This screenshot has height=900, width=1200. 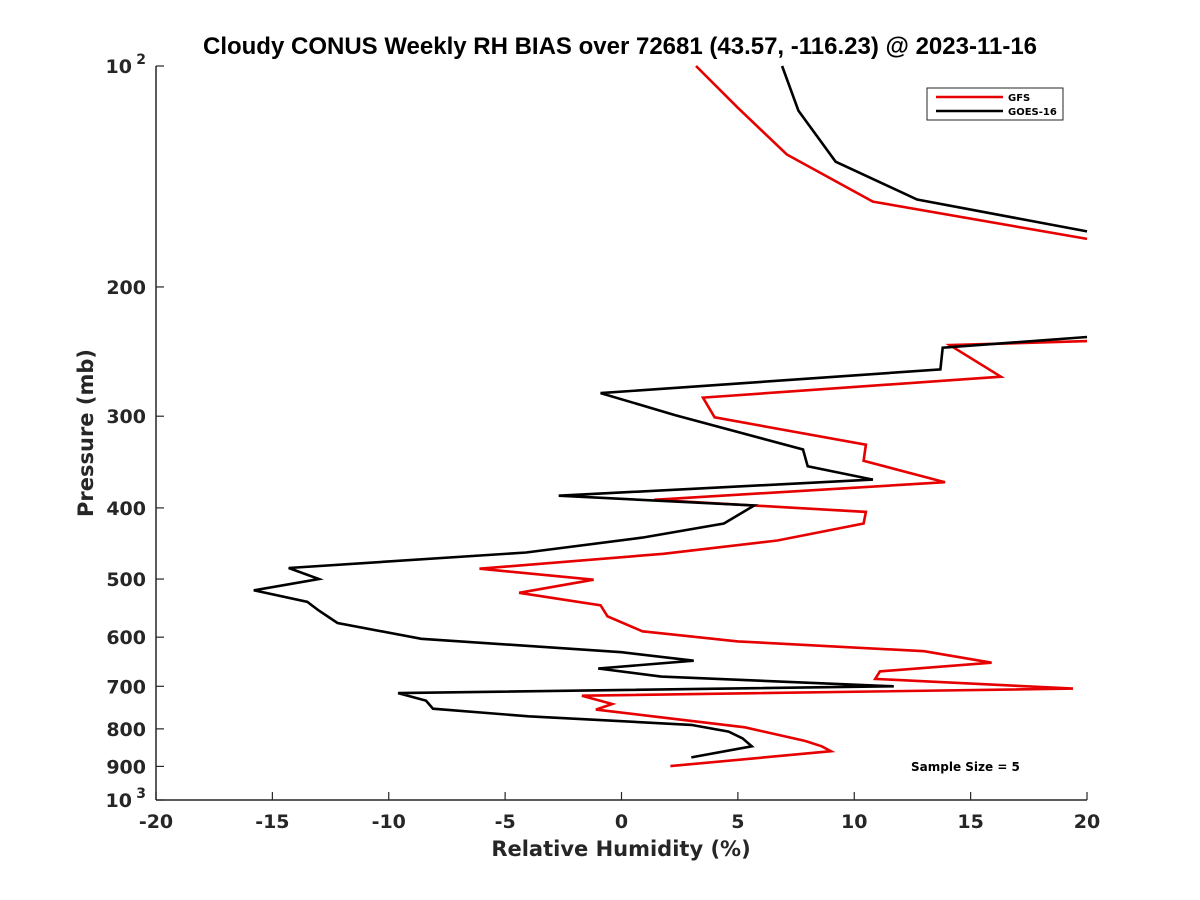 I want to click on legend-box, so click(x=995, y=104).